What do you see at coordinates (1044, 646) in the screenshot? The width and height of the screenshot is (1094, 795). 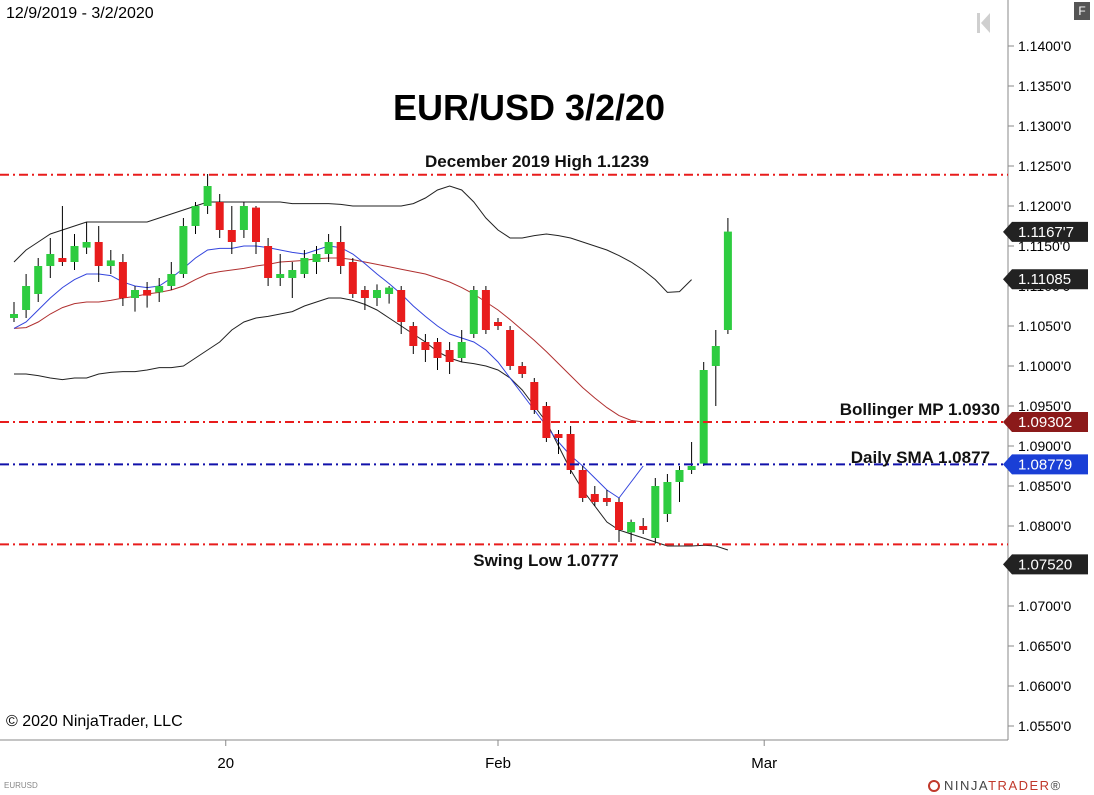 I see `y-tick-label: 1.0650'0` at bounding box center [1044, 646].